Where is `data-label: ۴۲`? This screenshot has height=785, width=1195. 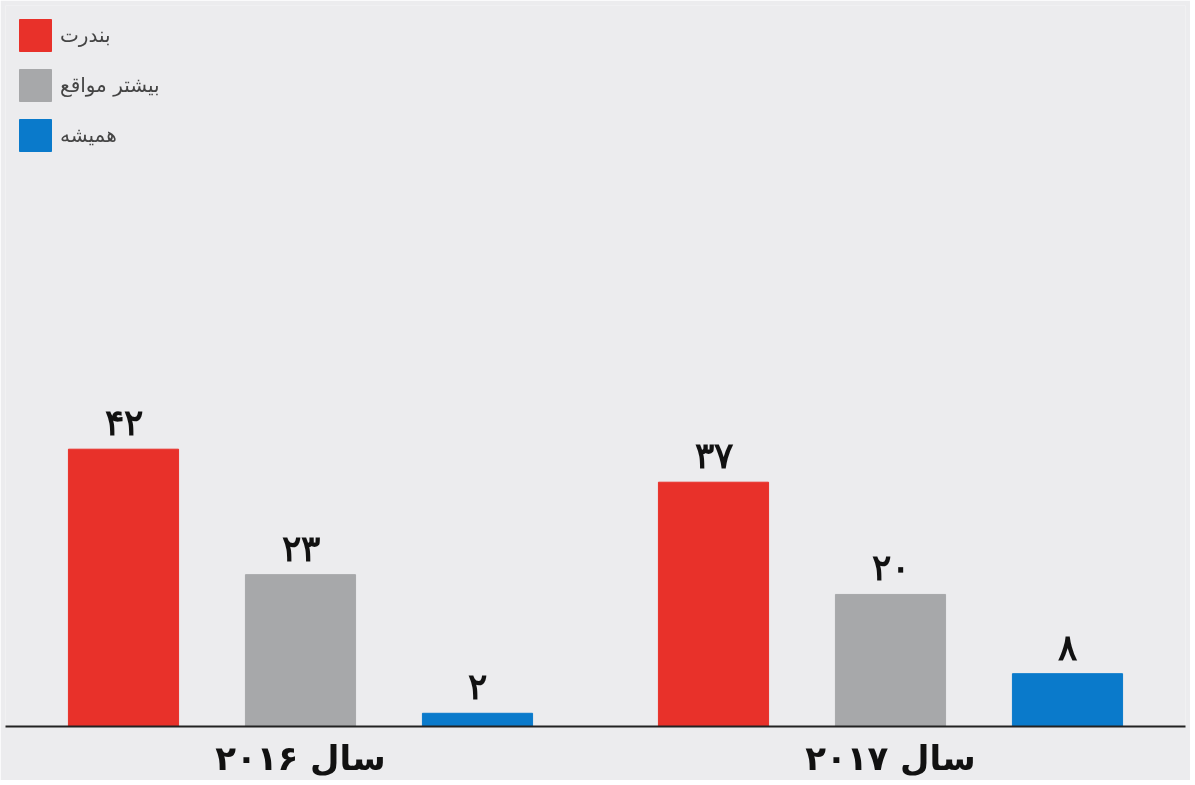 data-label: ۴۲ is located at coordinates (123, 423).